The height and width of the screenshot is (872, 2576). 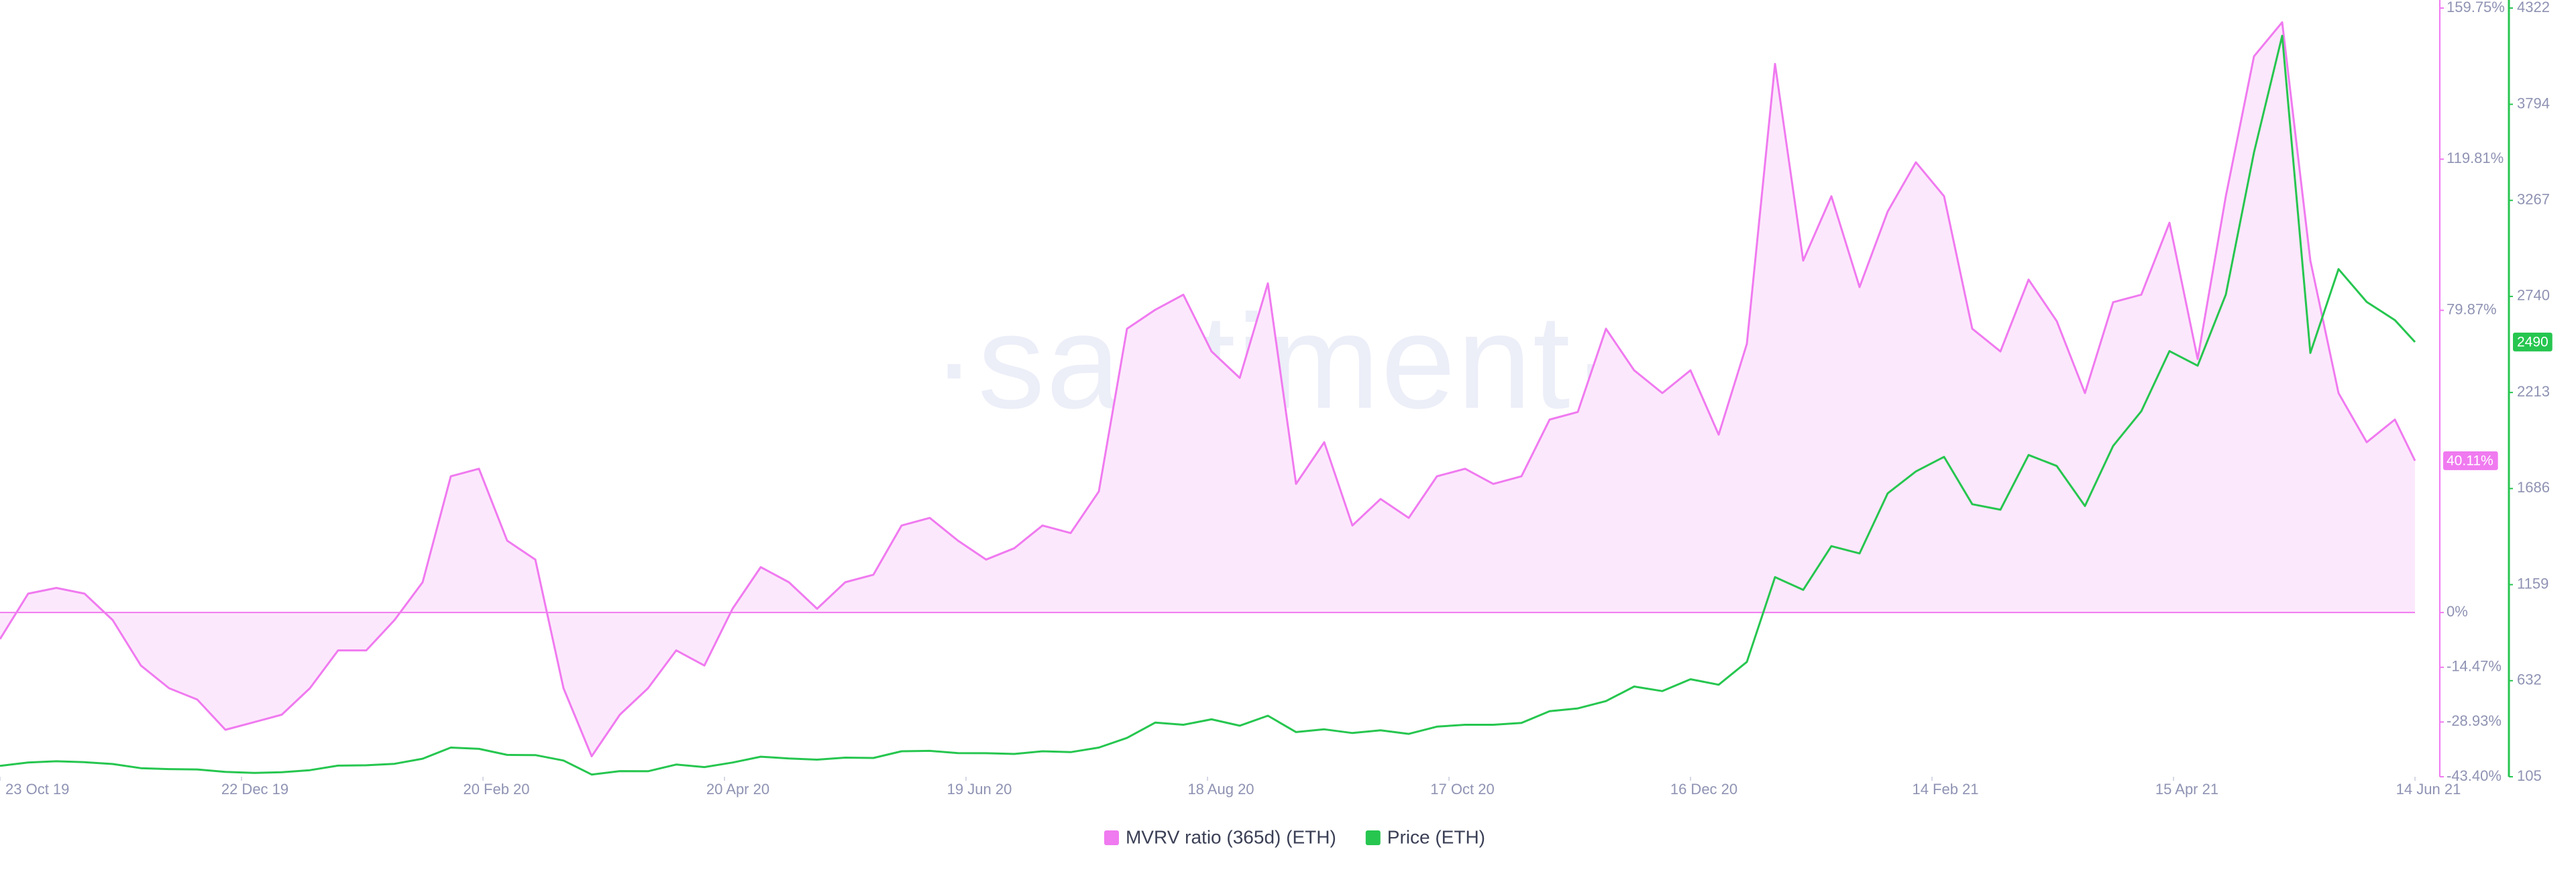 I want to click on y-tick-label: 119.81%, so click(x=2475, y=158).